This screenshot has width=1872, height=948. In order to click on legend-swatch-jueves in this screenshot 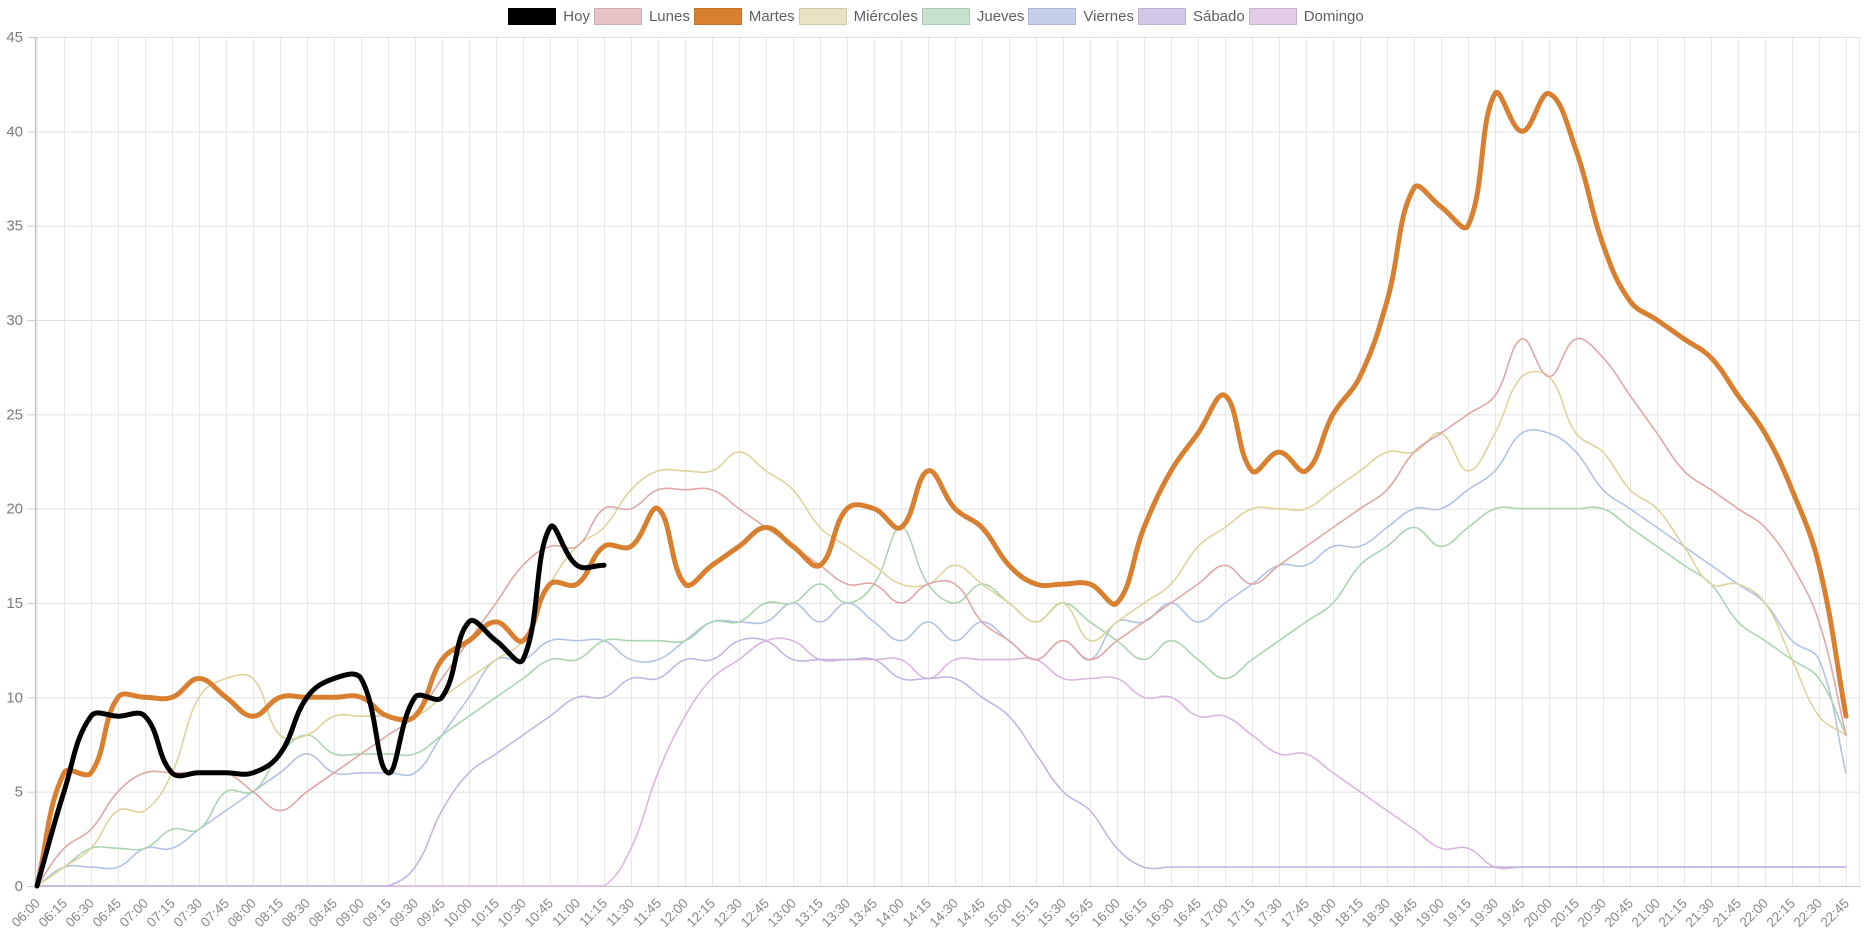, I will do `click(945, 16)`.